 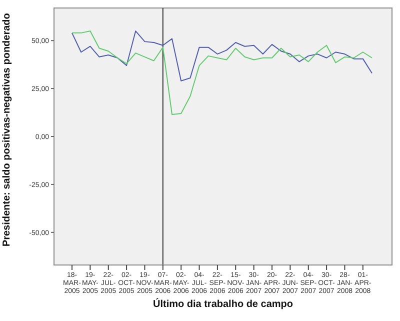 What do you see at coordinates (7, 129) in the screenshot?
I see `y-axis-title: Presidente: saldo positivas-negativas ponderado` at bounding box center [7, 129].